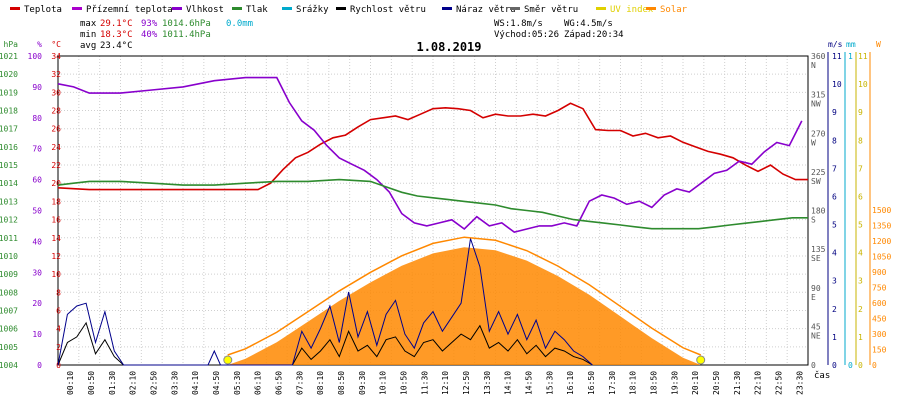  I want to click on x-tick-label: 21:30, so click(737, 383).